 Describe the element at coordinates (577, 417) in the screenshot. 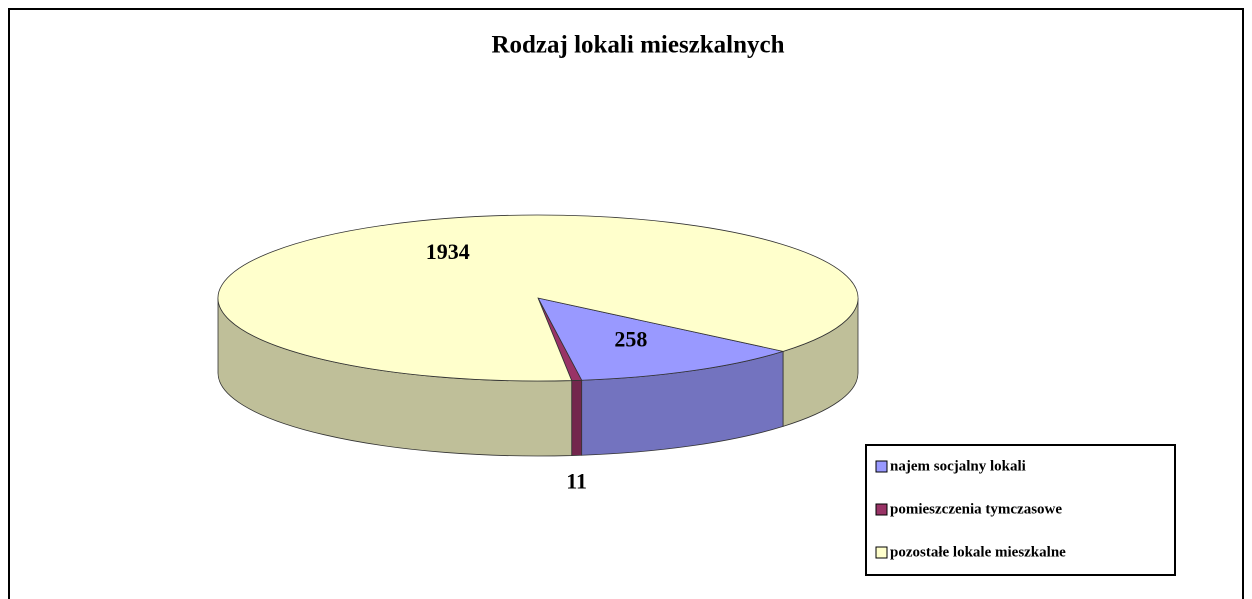

I see `slice-side` at that location.